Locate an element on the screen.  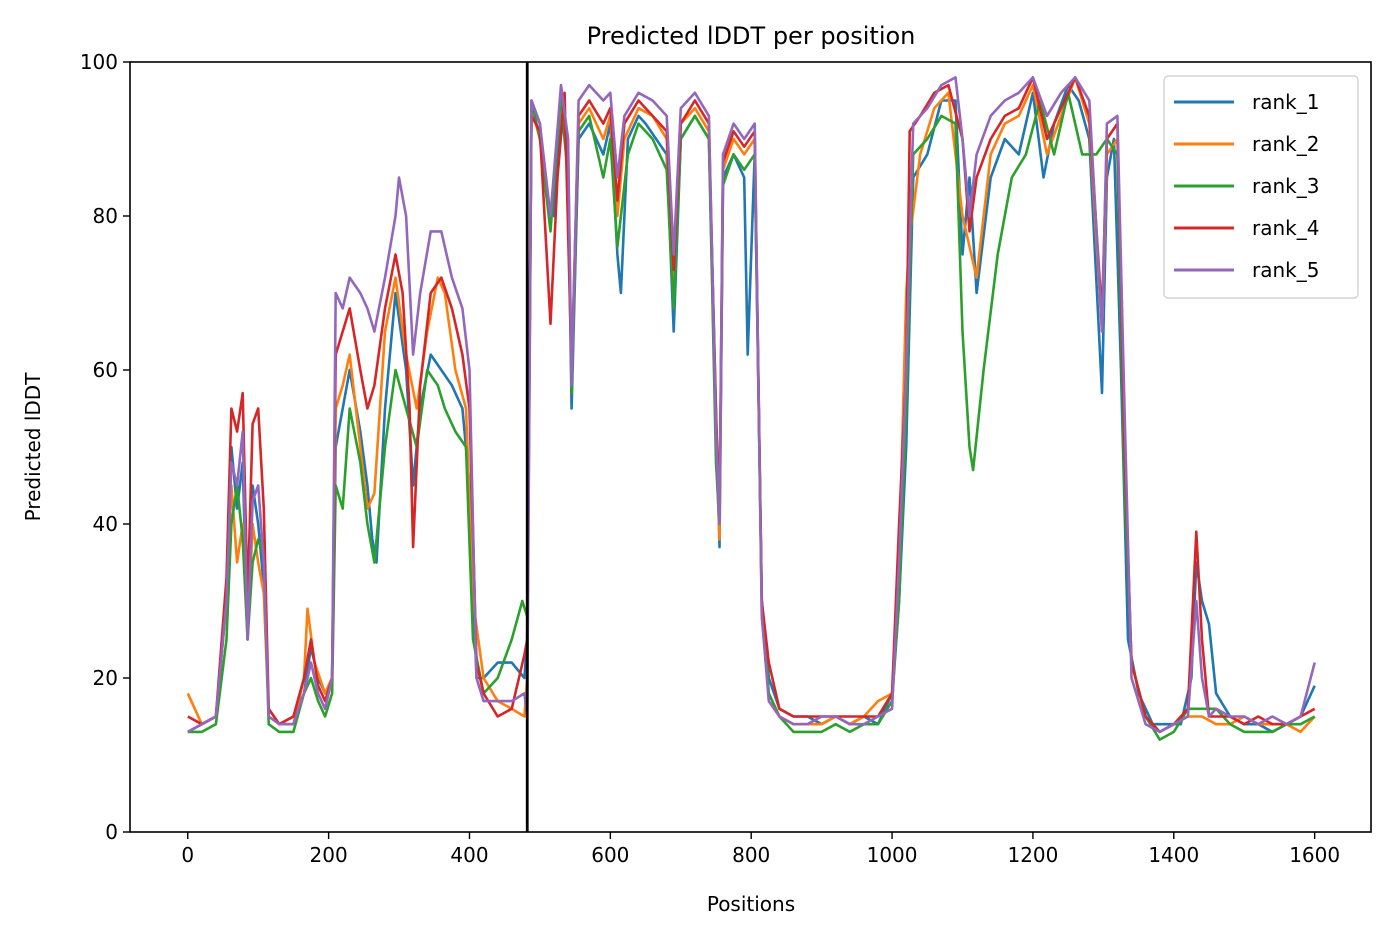
y-tick-label: 0 is located at coordinates (111, 832).